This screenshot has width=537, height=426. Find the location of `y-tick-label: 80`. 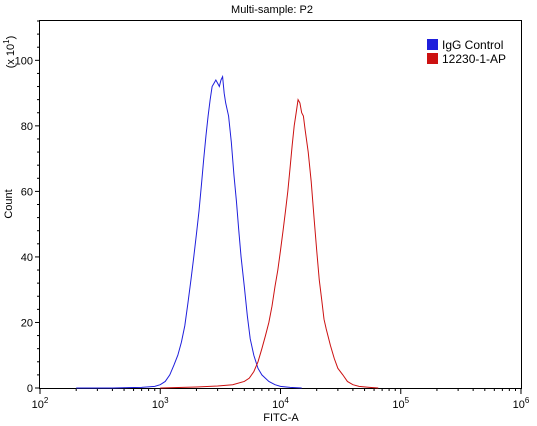

y-tick-label: 80 is located at coordinates (27, 127).